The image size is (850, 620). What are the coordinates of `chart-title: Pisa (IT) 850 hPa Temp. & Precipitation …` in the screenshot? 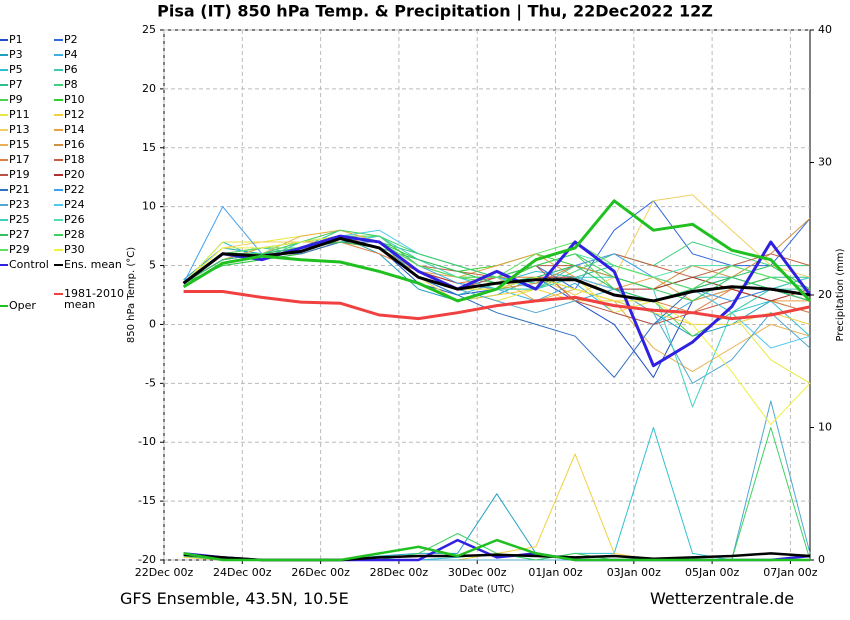 It's located at (435, 12).